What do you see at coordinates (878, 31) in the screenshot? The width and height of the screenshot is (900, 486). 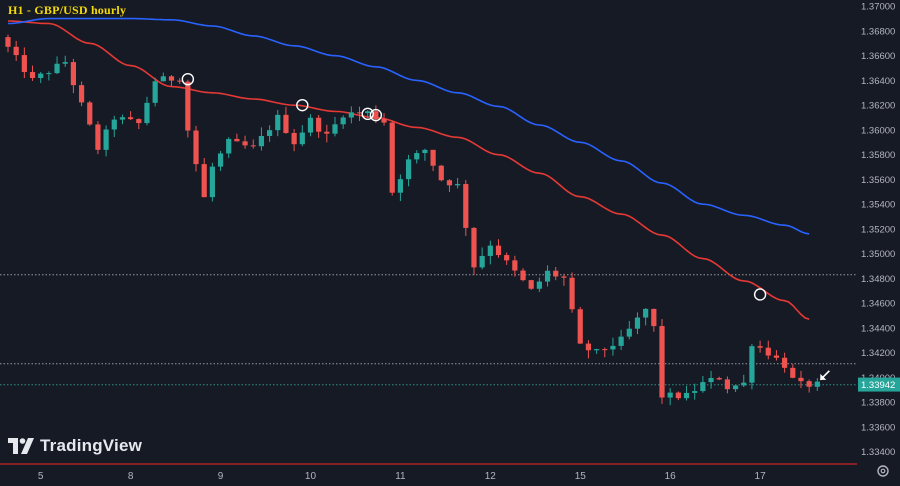 I see `y-tick-label: 1.36800` at bounding box center [878, 31].